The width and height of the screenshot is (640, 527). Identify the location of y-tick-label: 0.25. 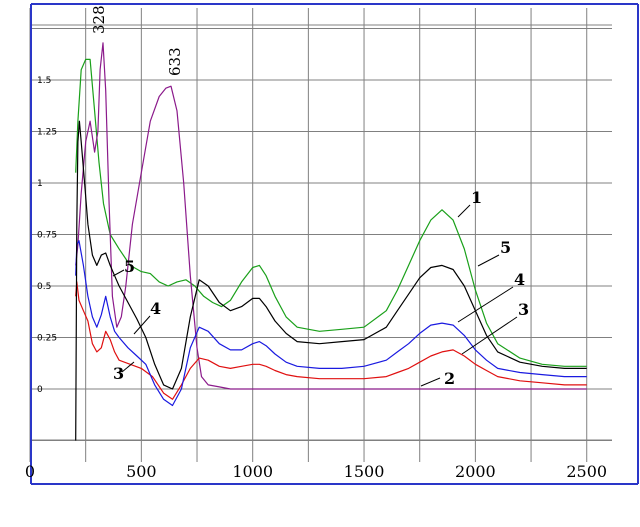
(47, 339).